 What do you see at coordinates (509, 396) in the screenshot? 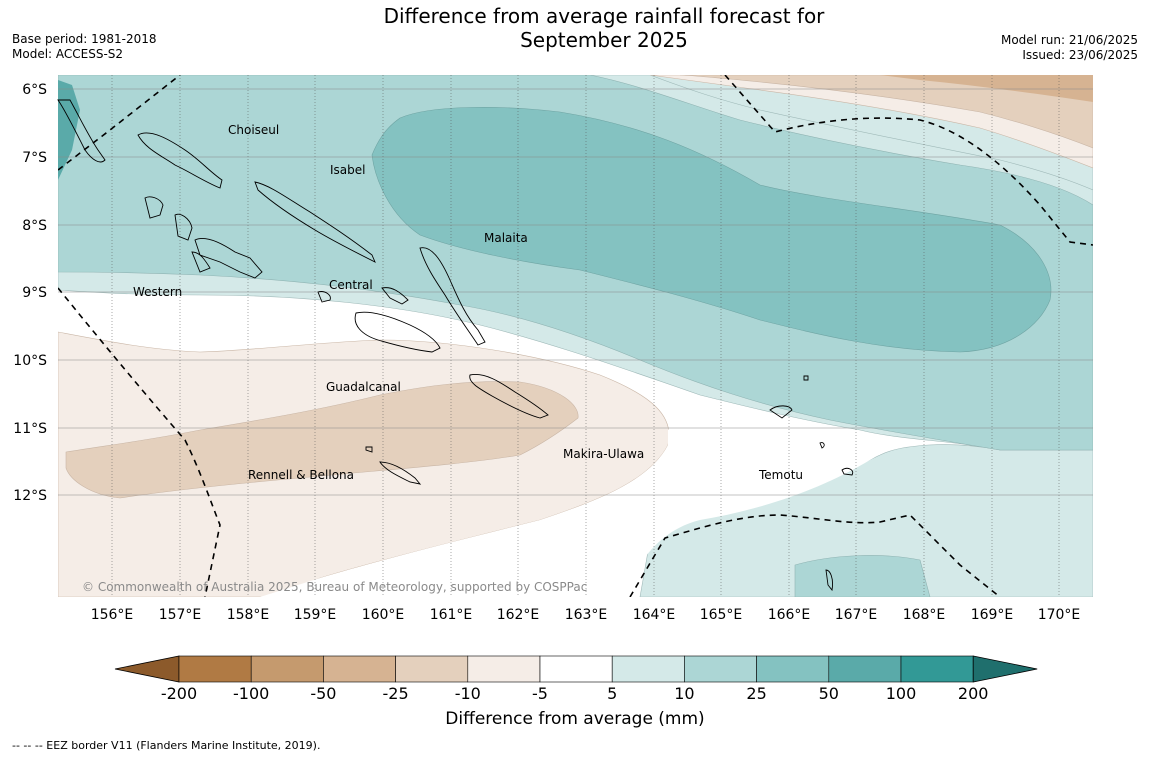
I see `island-makira` at bounding box center [509, 396].